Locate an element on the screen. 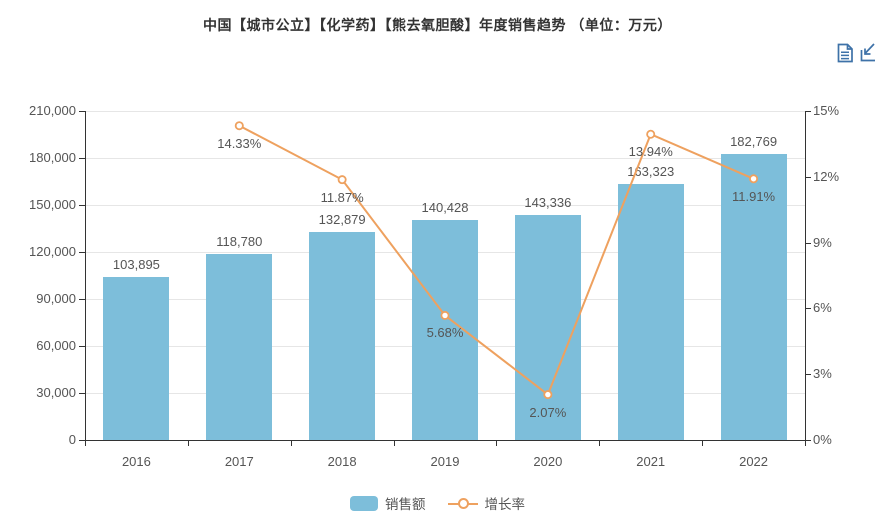  left-axis-tick-label: 90,000 is located at coordinates (56, 298).